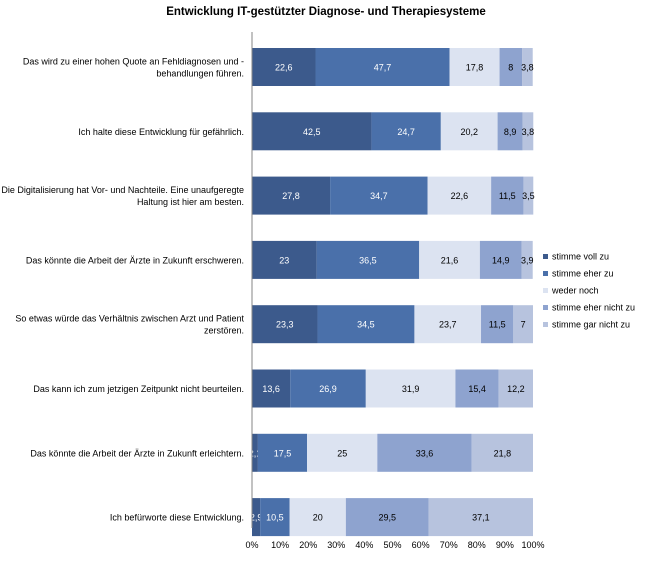 The image size is (652, 562). Describe the element at coordinates (449, 545) in the screenshot. I see `x-tick-label-70: 70%` at that location.